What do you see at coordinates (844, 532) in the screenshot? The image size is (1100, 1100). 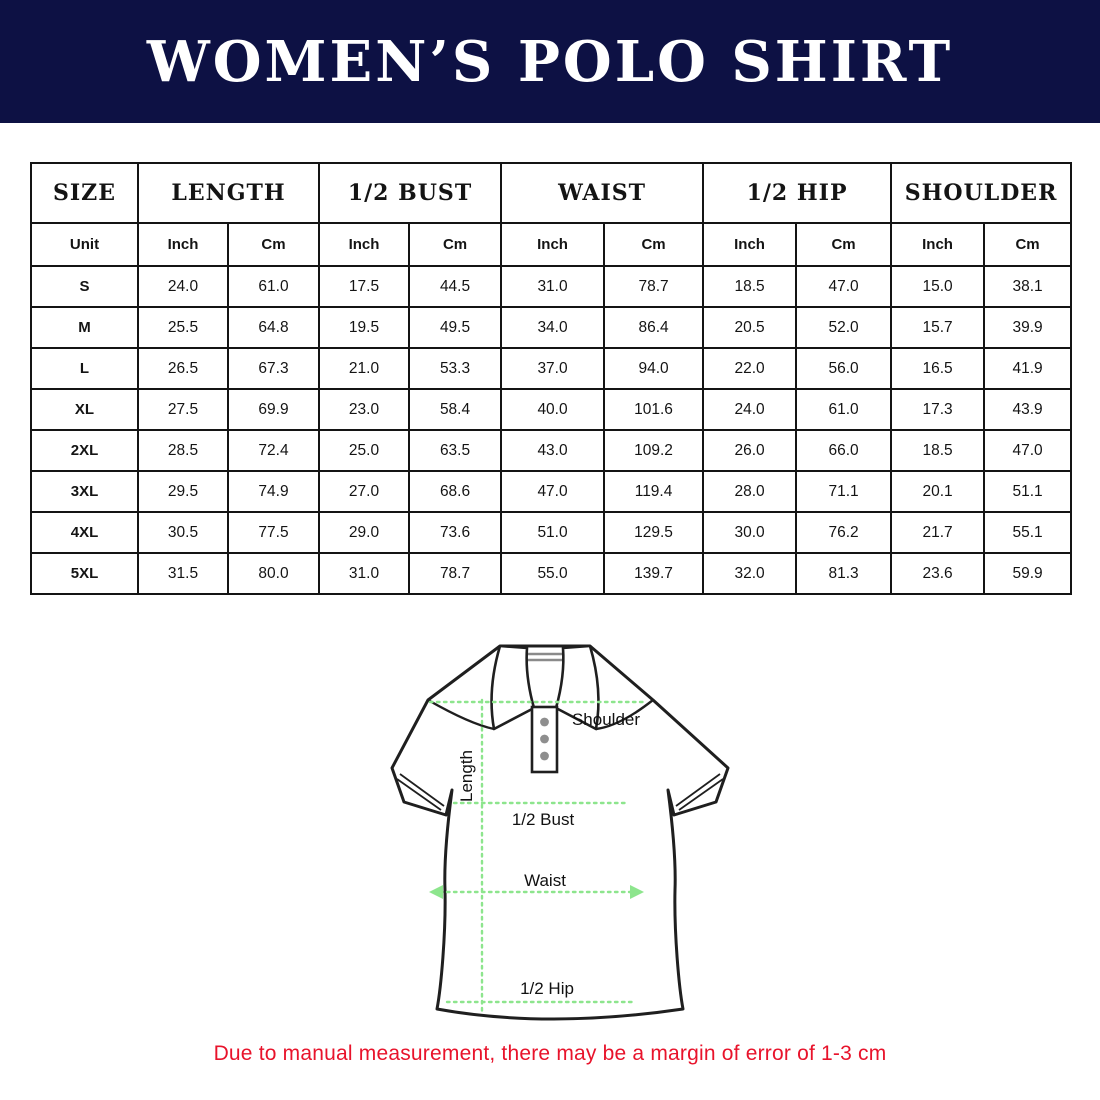 I see `value-cell: 76.2` at bounding box center [844, 532].